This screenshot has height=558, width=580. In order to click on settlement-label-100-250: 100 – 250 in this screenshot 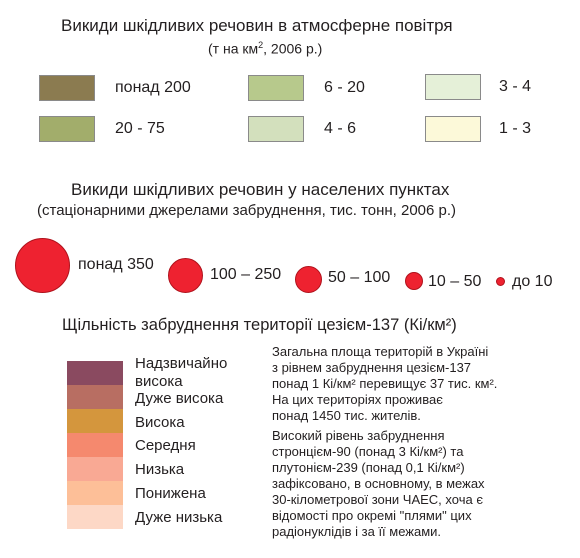, I will do `click(246, 274)`.